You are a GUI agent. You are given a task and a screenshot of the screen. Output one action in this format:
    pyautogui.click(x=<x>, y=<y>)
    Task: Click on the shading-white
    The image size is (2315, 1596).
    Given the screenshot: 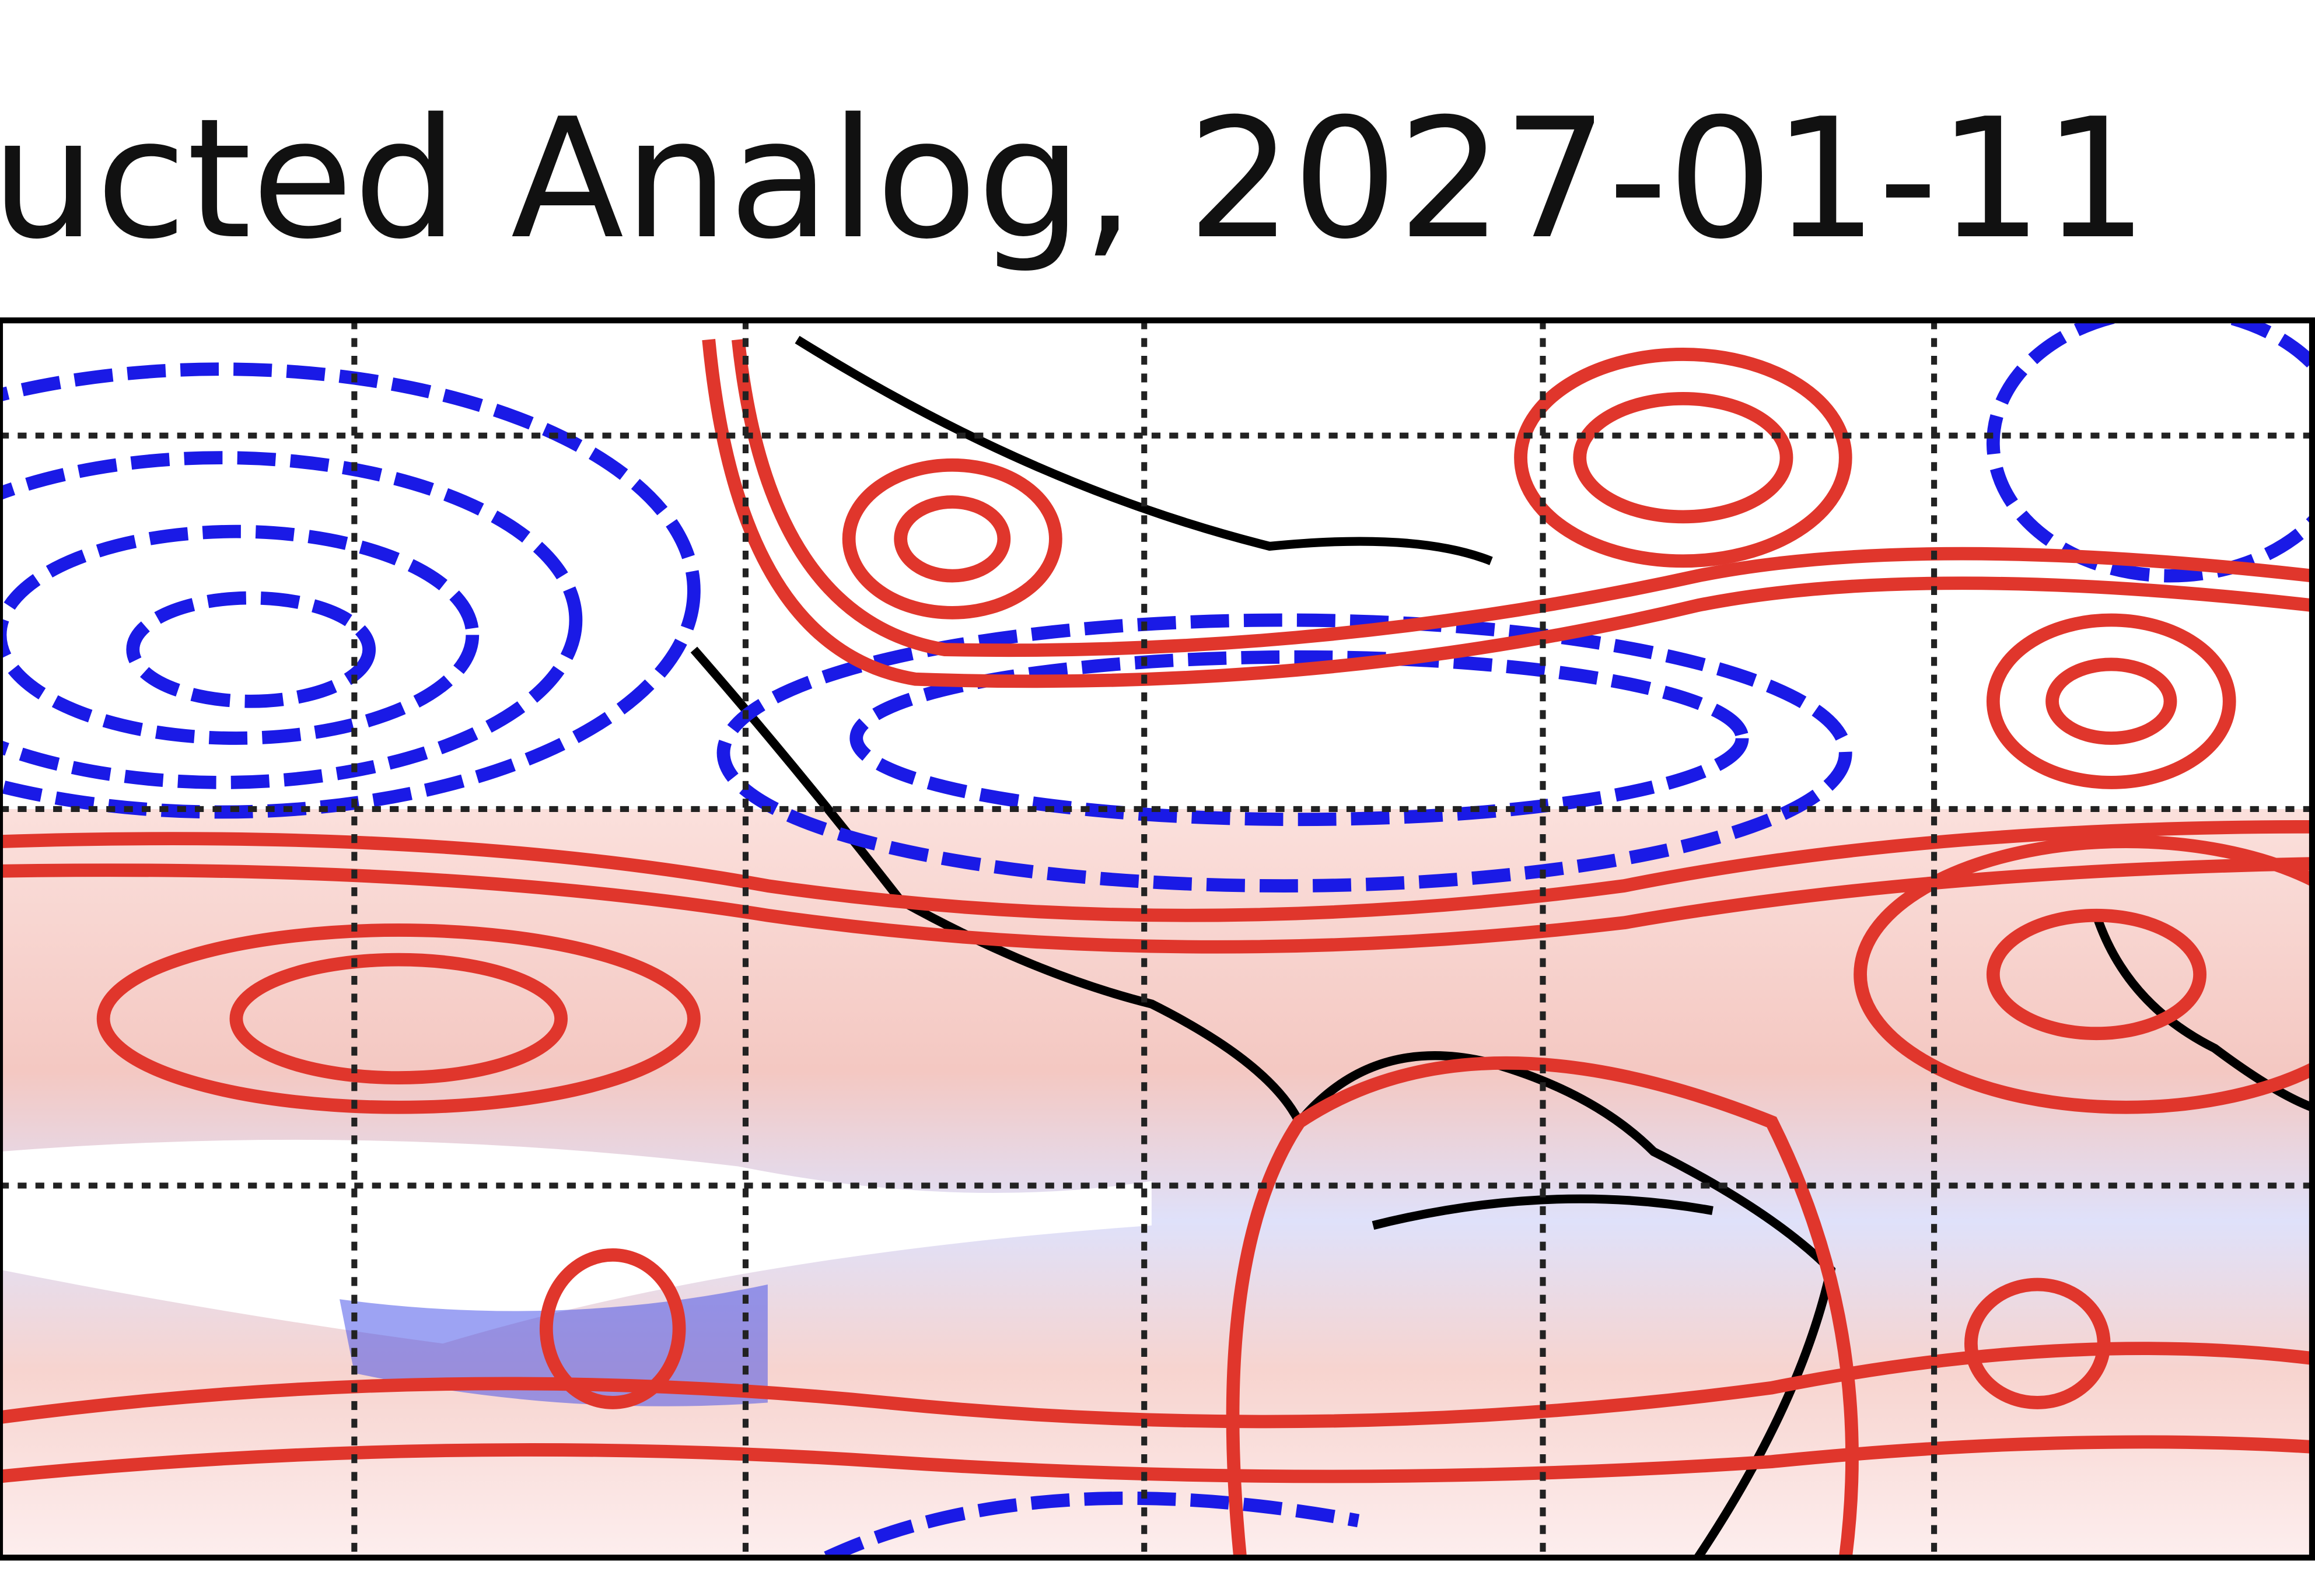 What is the action you would take?
    pyautogui.click(x=576, y=1241)
    